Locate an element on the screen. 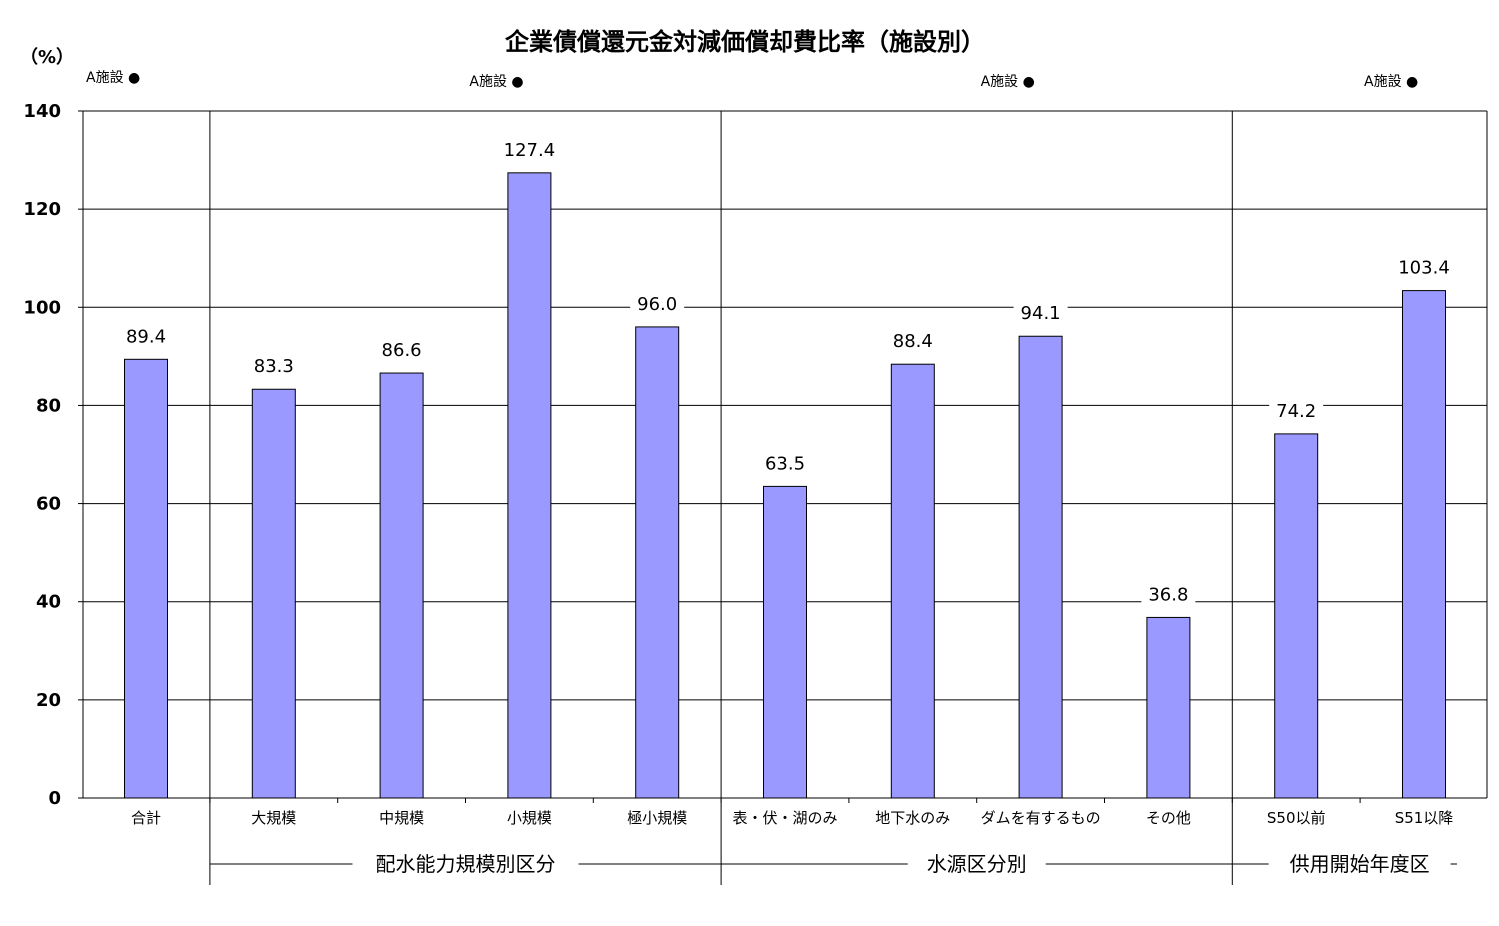 The image size is (1499, 926). category-label: 中規模 is located at coordinates (401, 818).